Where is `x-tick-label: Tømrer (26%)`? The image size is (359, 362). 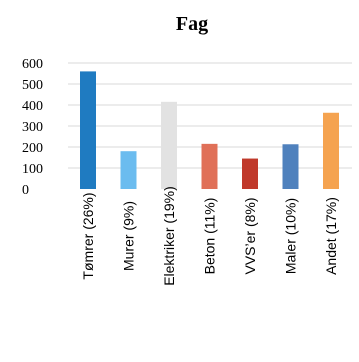
x-tick-label: Tømrer (26%) is located at coordinates (88, 235).